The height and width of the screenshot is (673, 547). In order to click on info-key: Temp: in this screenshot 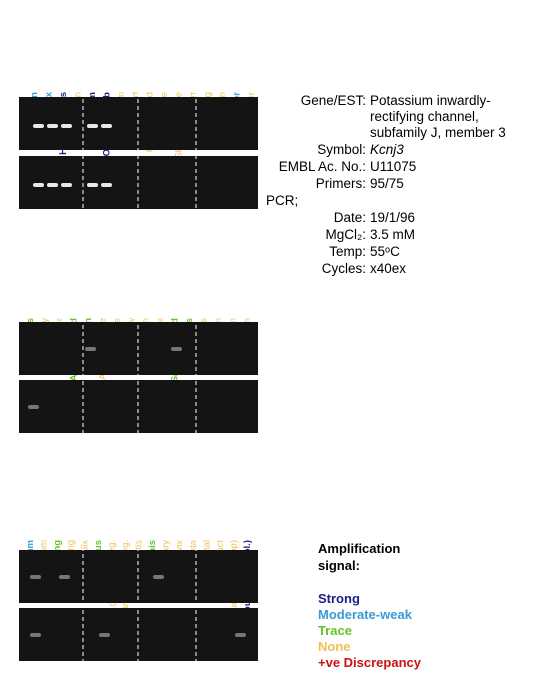, I will do `click(347, 251)`.